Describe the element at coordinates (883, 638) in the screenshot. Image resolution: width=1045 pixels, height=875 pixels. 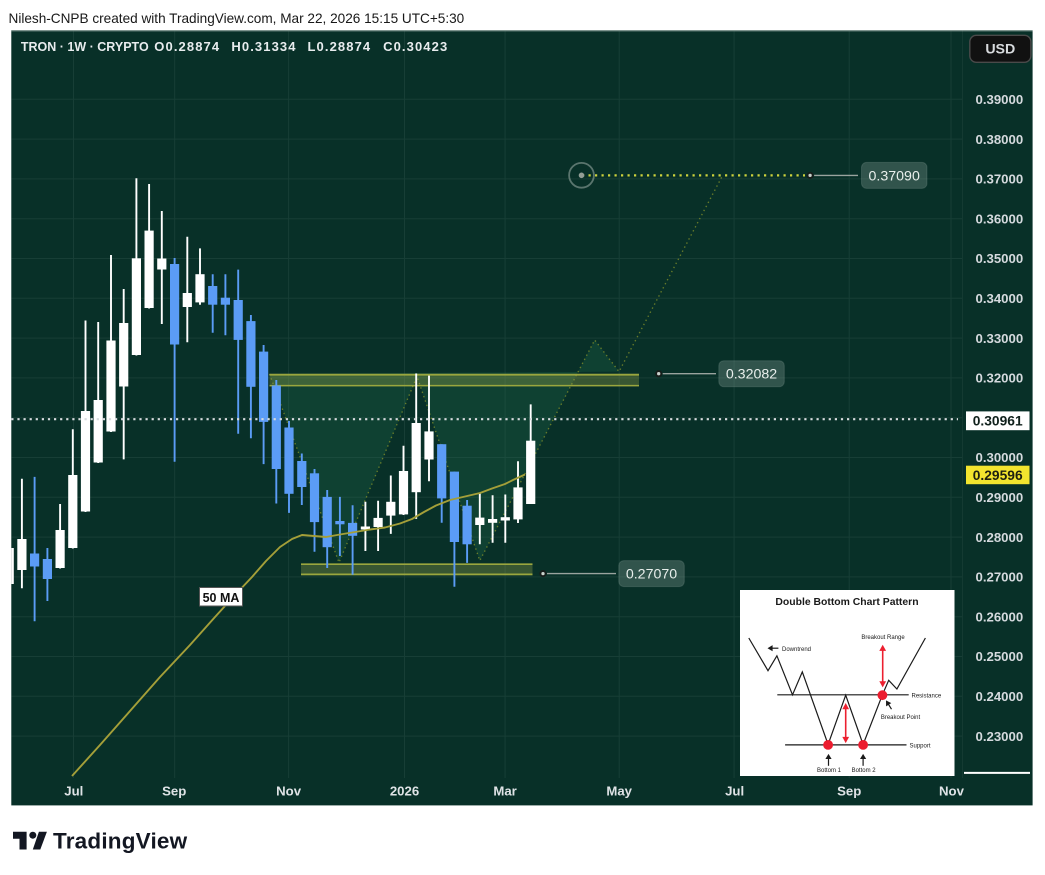
I see `svg-text: Breakout Range` at that location.